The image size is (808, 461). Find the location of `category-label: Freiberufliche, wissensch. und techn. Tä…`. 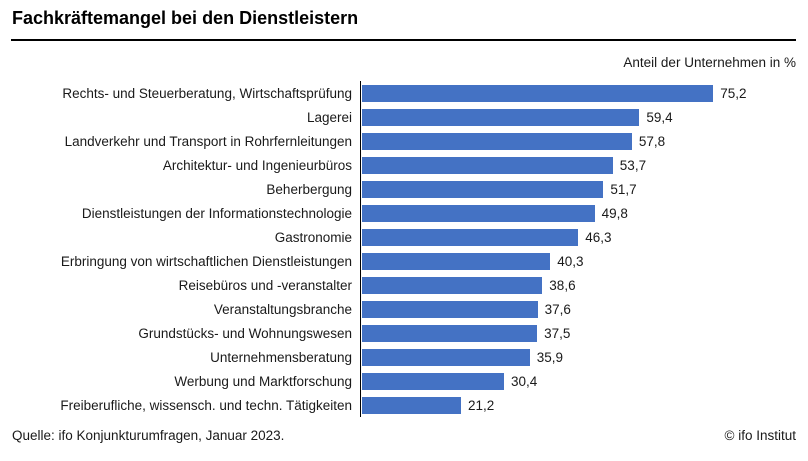

category-label: Freiberufliche, wissensch. und techn. Tä… is located at coordinates (206, 405).